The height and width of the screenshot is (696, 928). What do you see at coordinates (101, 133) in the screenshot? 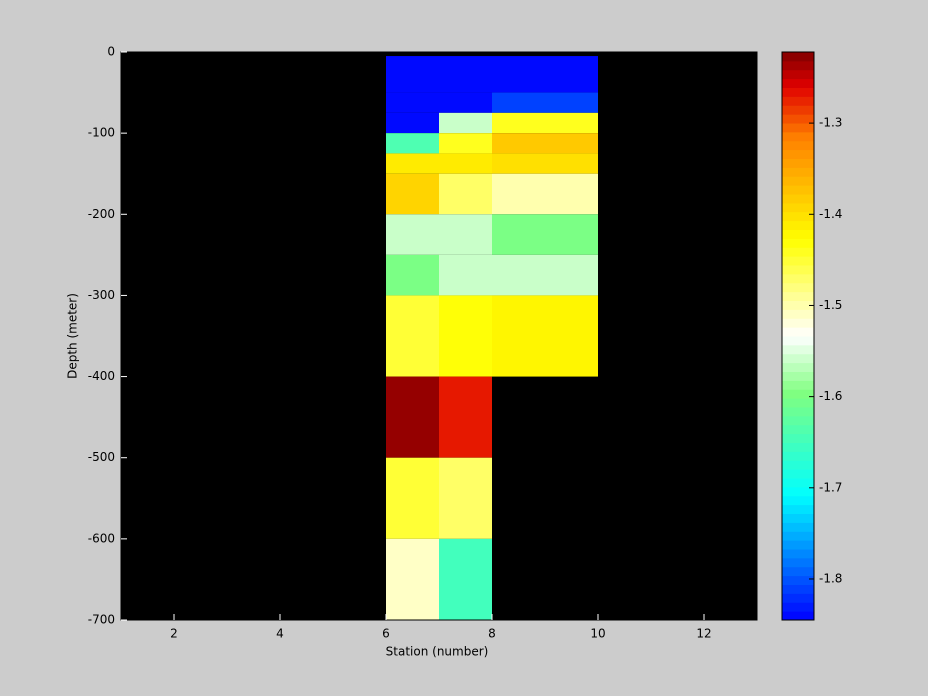
I see `y-tick-label: -100` at bounding box center [101, 133].